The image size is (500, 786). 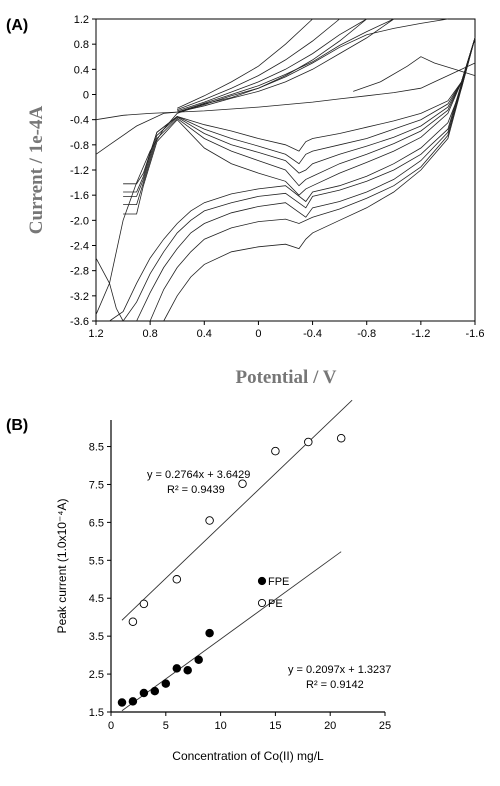 I want to click on b-x-tick-label: 15, so click(x=275, y=726).